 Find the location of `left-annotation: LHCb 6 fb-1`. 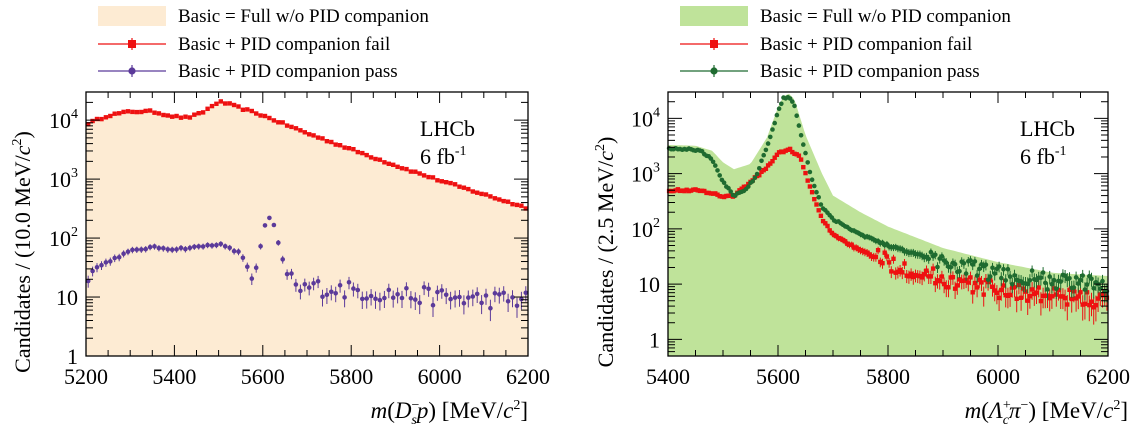

left-annotation: LHCb 6 fb-1 is located at coordinates (447, 142).